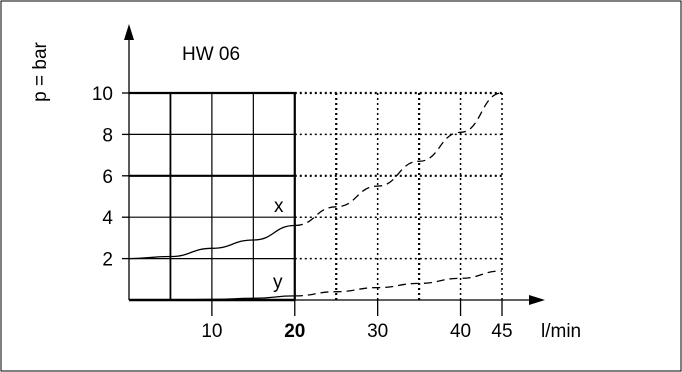  I want to click on x-tick-label-30: 30, so click(377, 331).